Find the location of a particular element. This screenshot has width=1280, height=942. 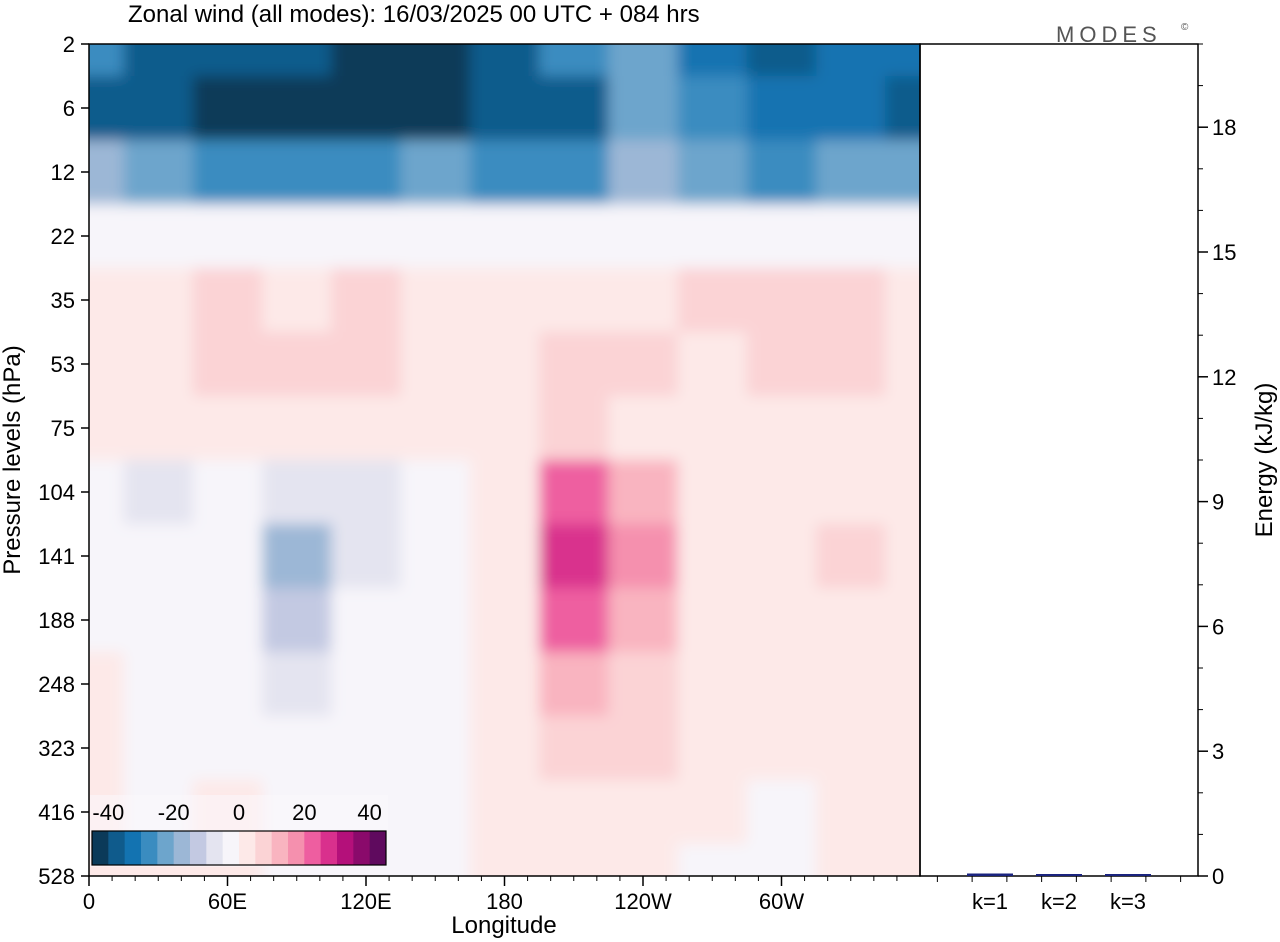

y-tick-label: 528 is located at coordinates (56, 876).